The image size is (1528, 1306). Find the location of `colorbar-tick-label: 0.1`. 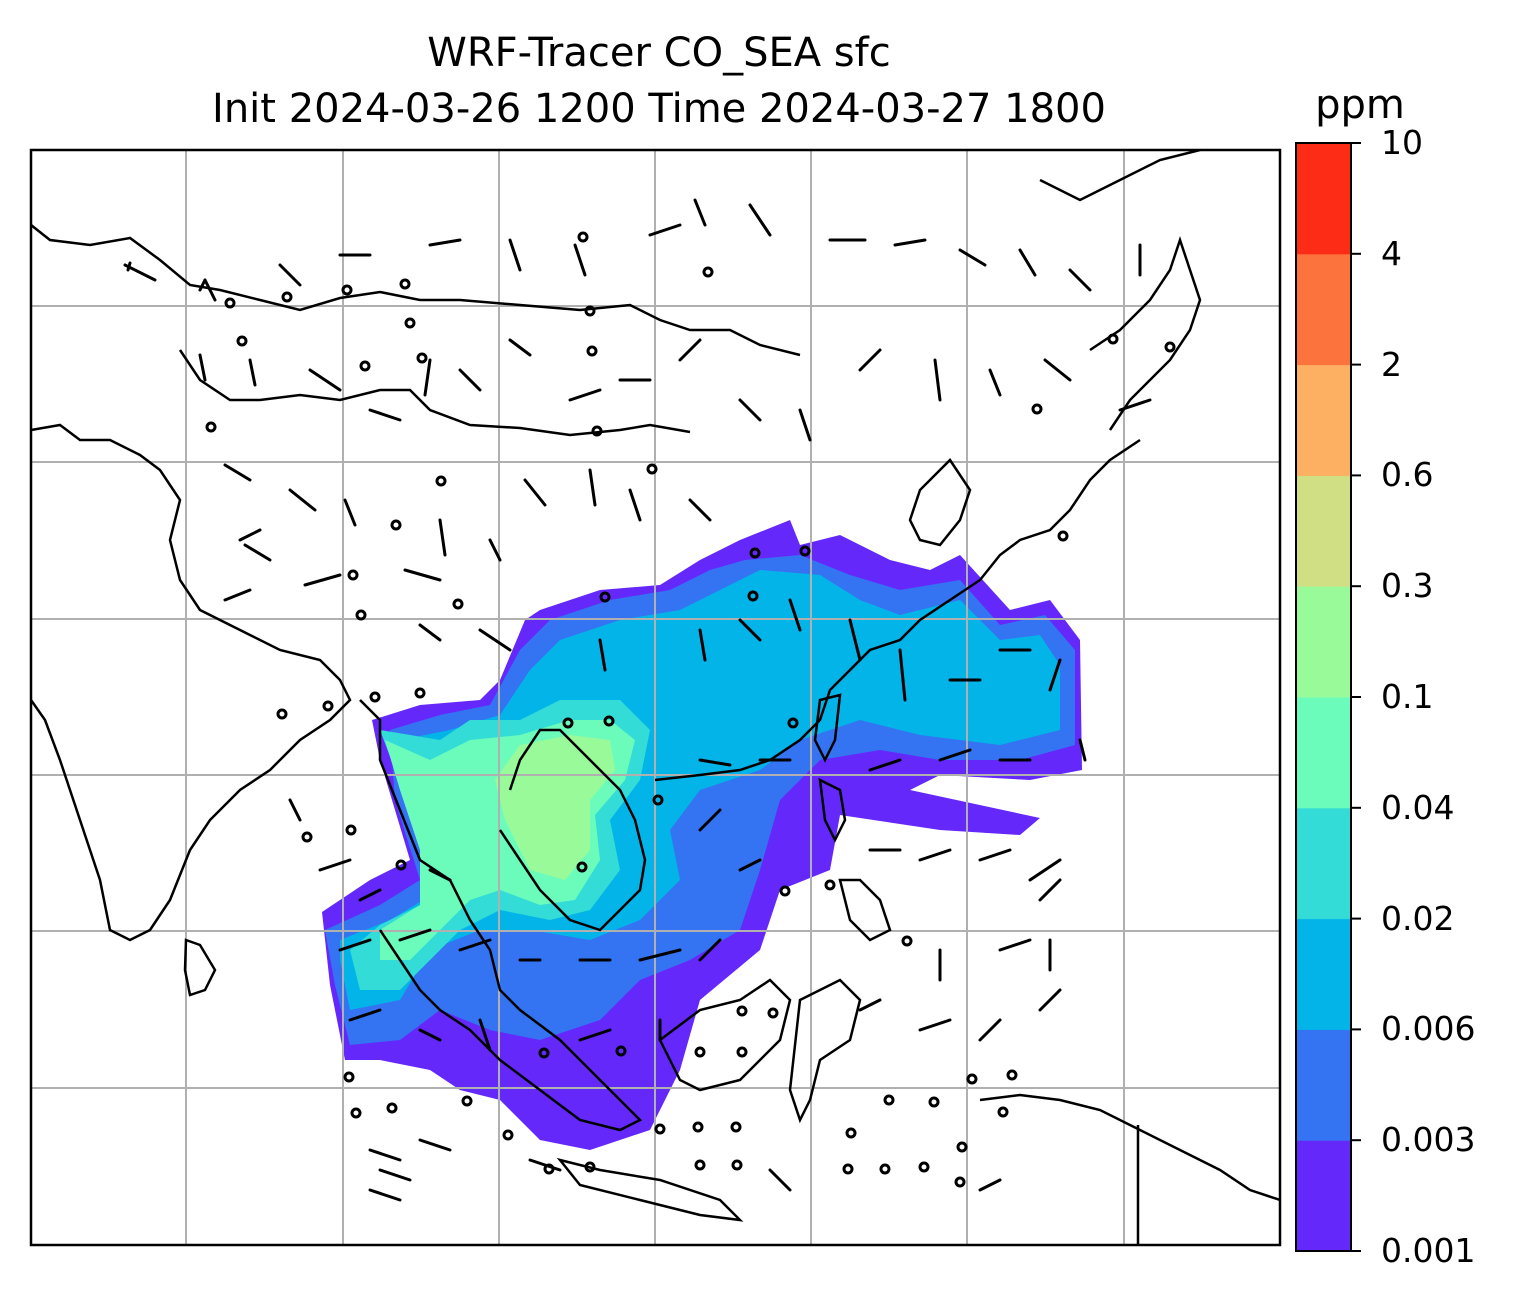

colorbar-tick-label: 0.1 is located at coordinates (1407, 696).